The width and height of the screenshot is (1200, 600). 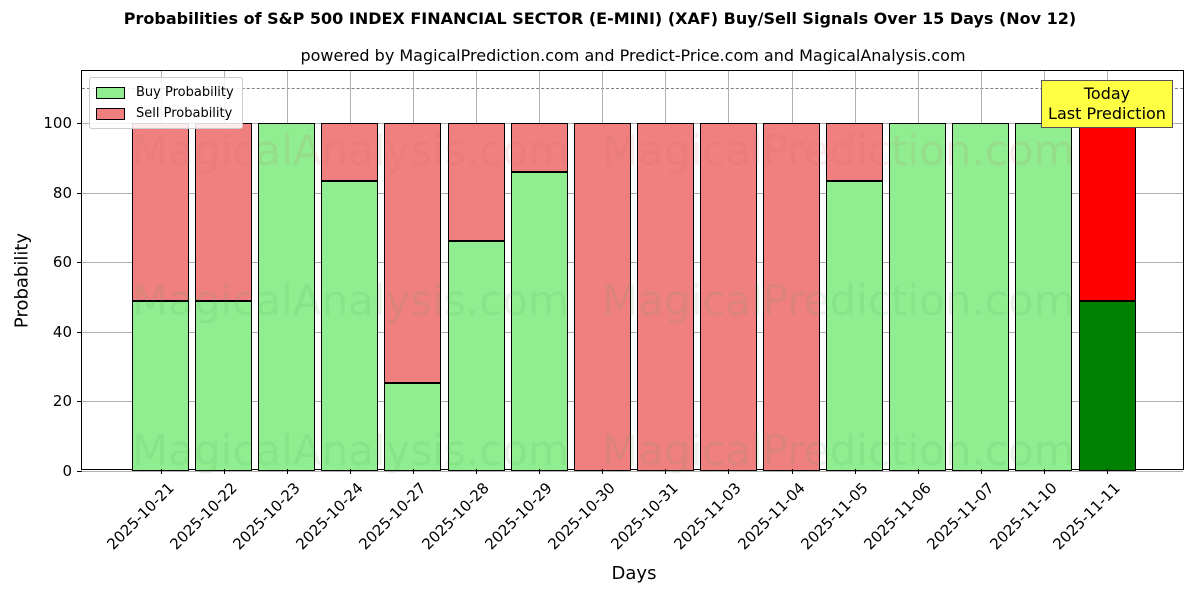 What do you see at coordinates (266, 516) in the screenshot?
I see `x-tick-label: 2025-10-23` at bounding box center [266, 516].